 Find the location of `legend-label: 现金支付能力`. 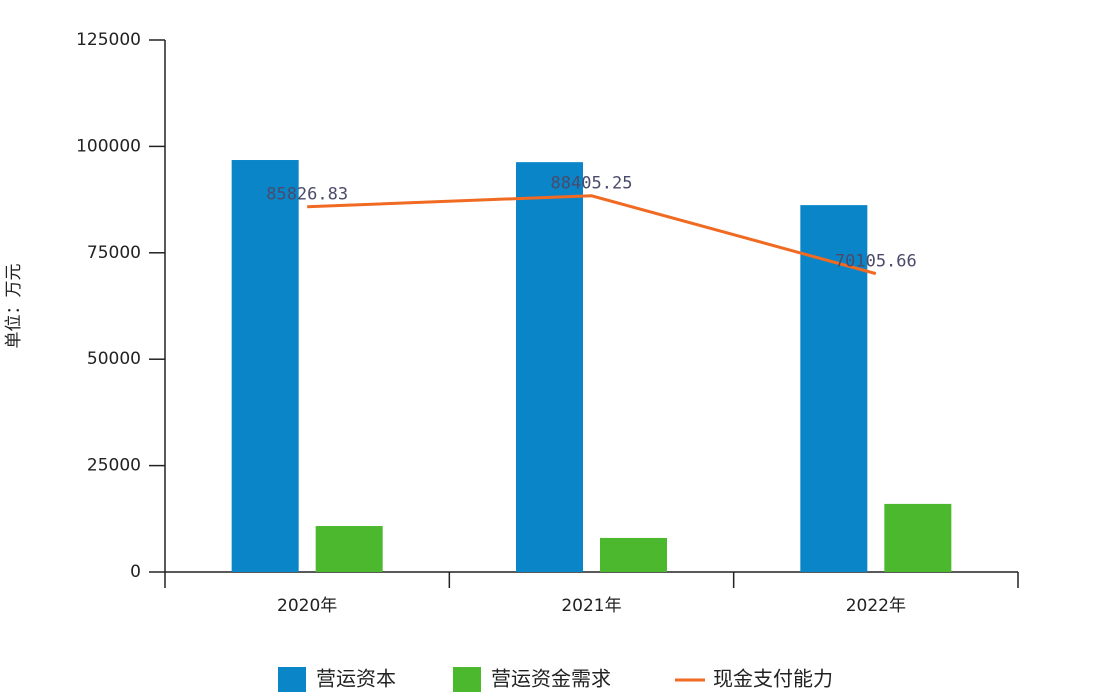

legend-label: 现金支付能力 is located at coordinates (773, 679).